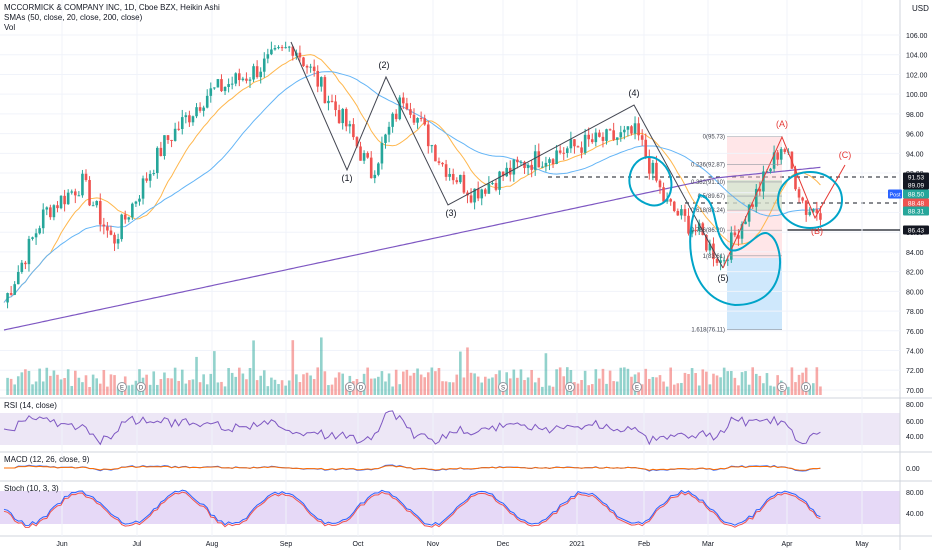 This screenshot has width=932, height=550. Describe the element at coordinates (788, 544) in the screenshot. I see `x-tick-label: Apr` at that location.